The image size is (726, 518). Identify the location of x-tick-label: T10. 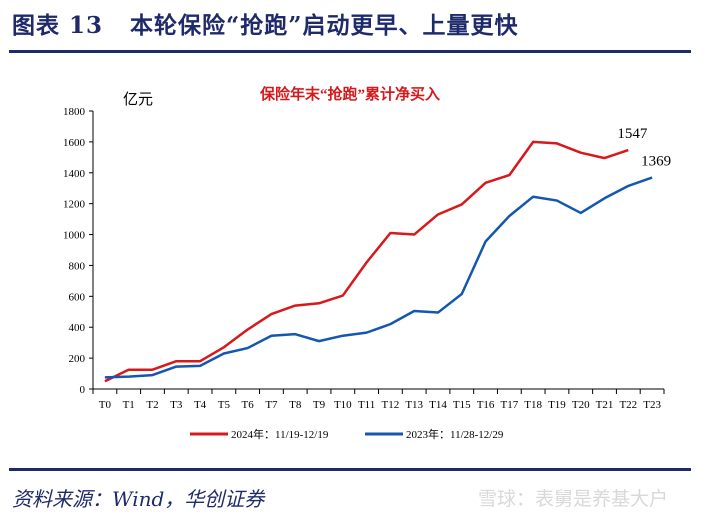
(343, 405).